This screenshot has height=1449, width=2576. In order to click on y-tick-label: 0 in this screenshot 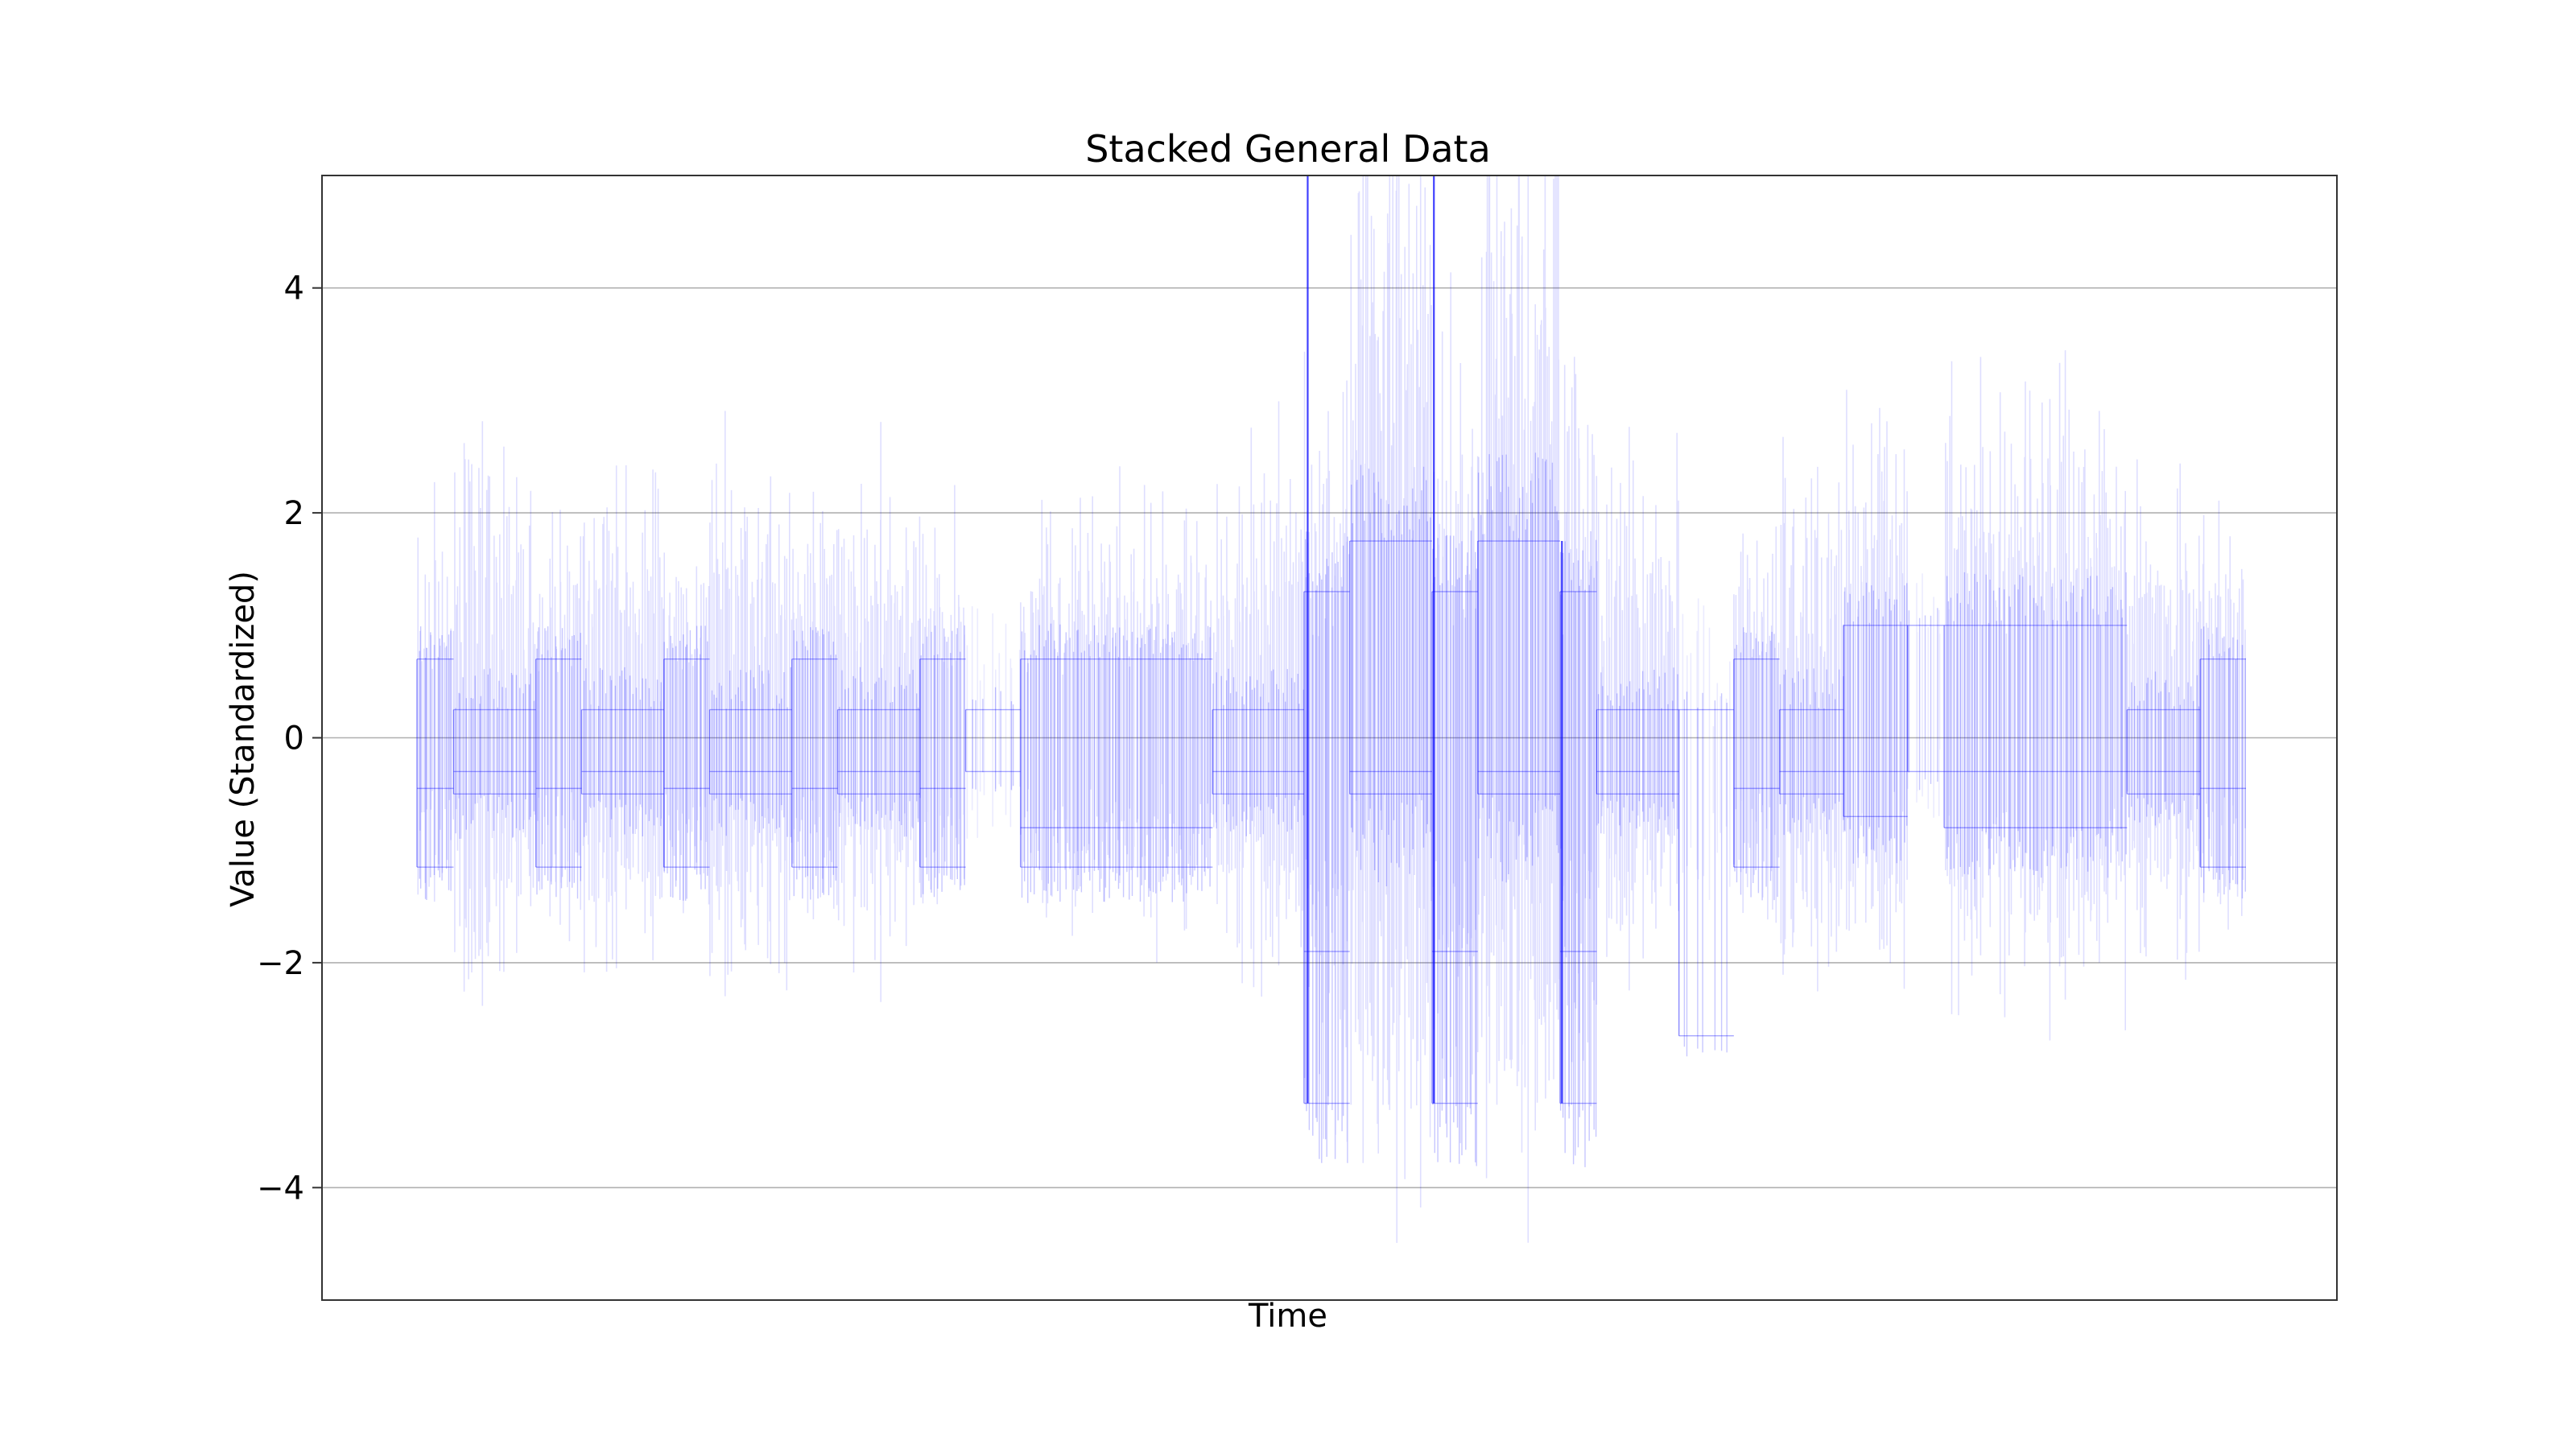, I will do `click(294, 739)`.